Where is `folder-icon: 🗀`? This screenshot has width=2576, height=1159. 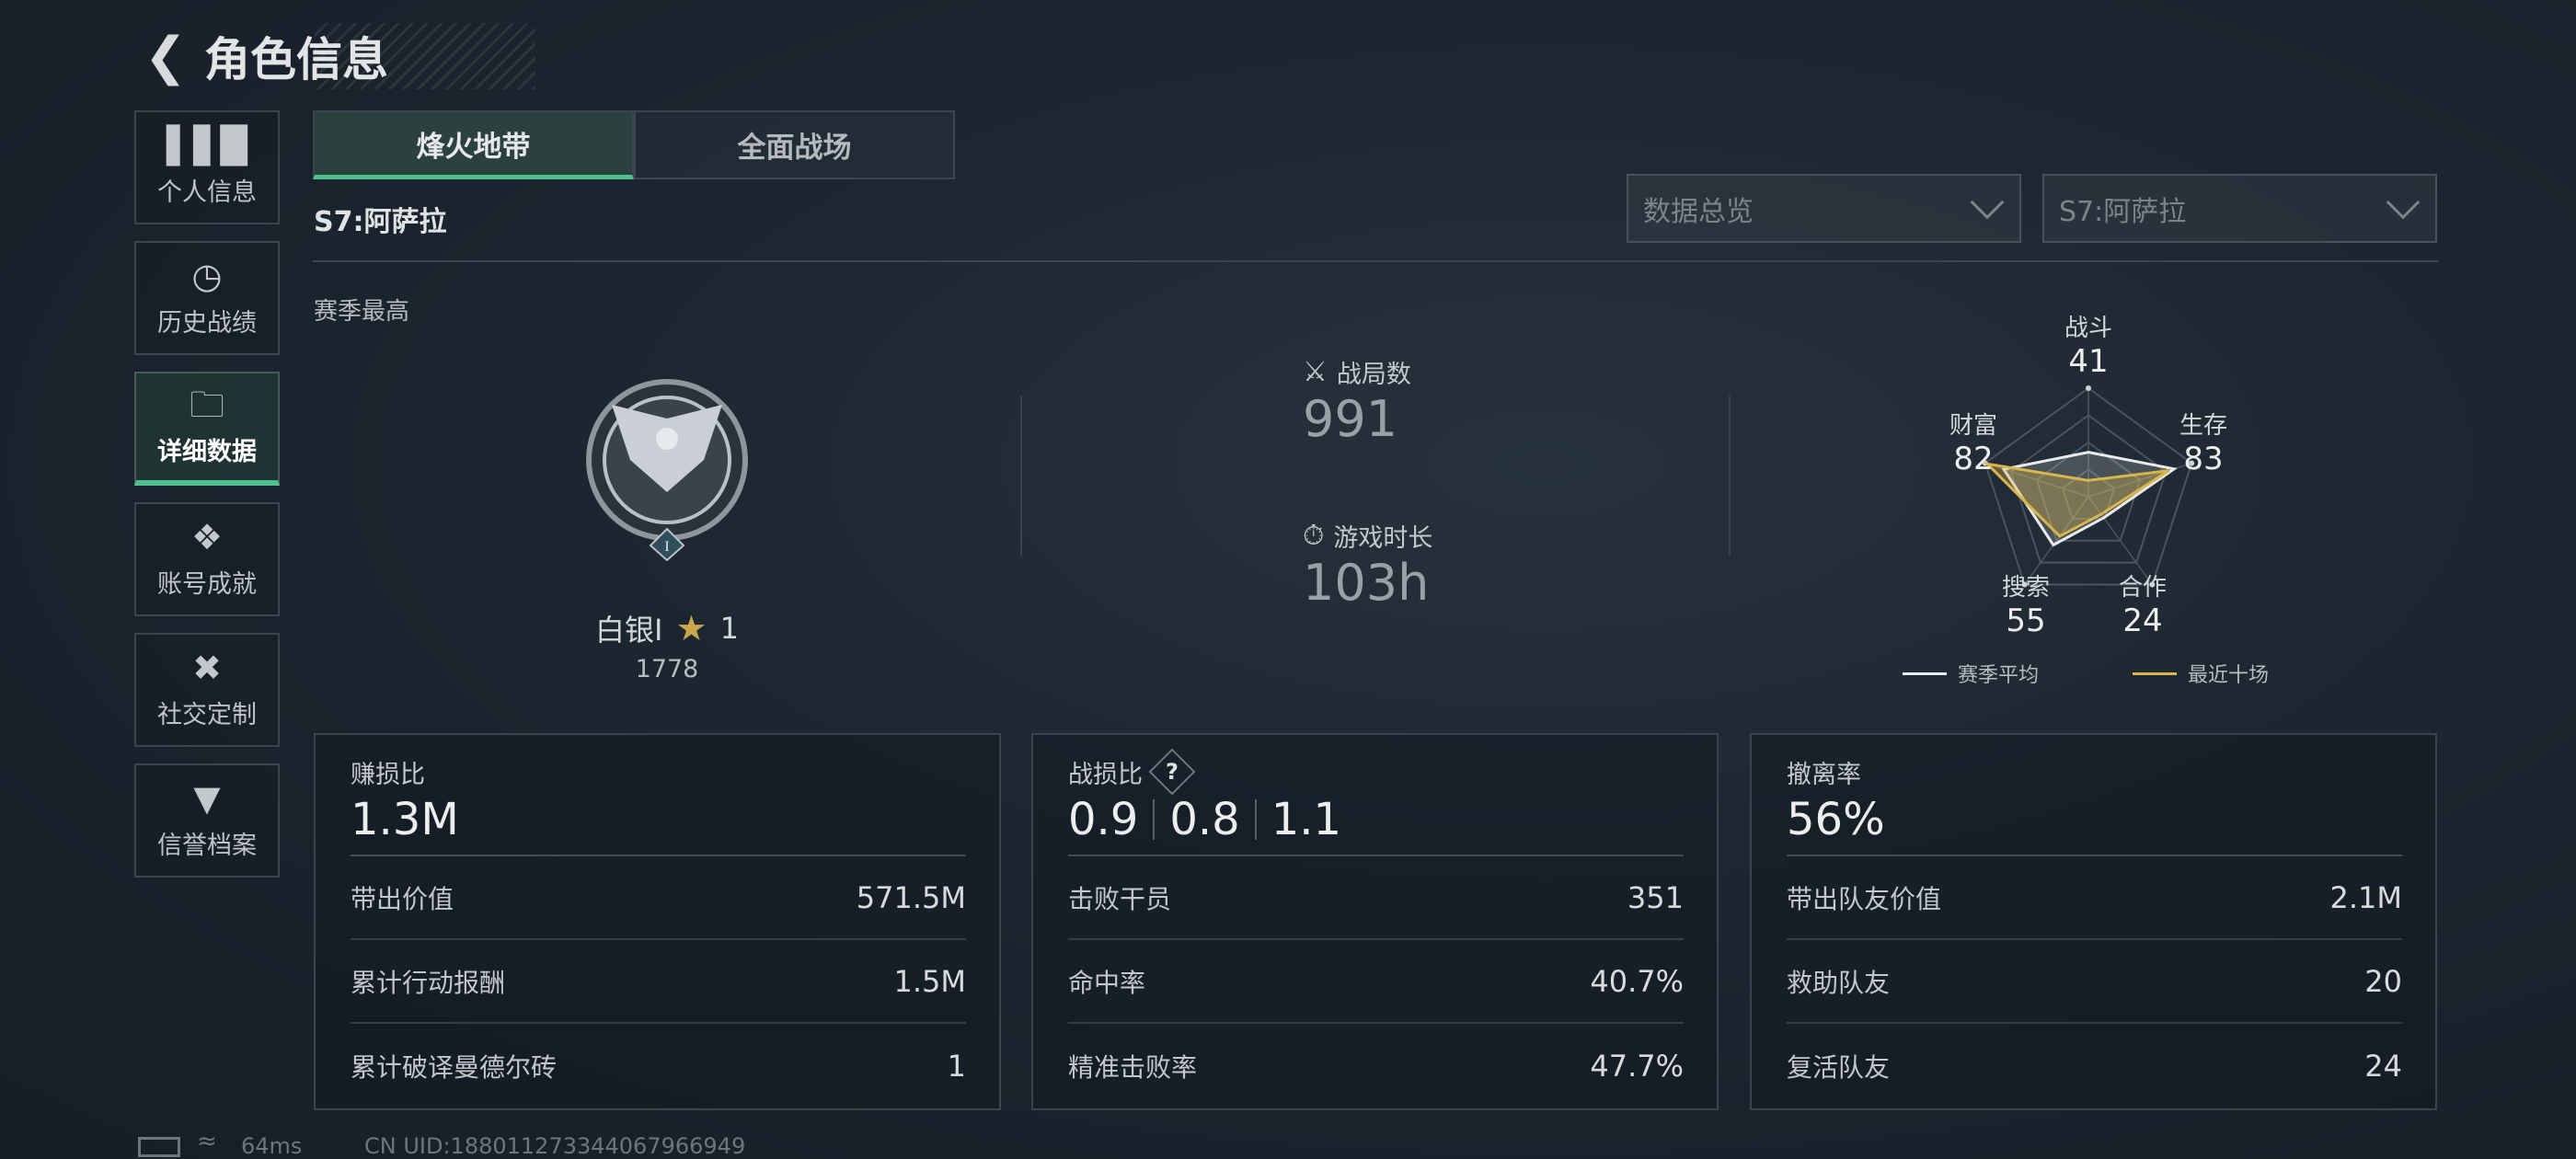
folder-icon: 🗀 is located at coordinates (206, 404).